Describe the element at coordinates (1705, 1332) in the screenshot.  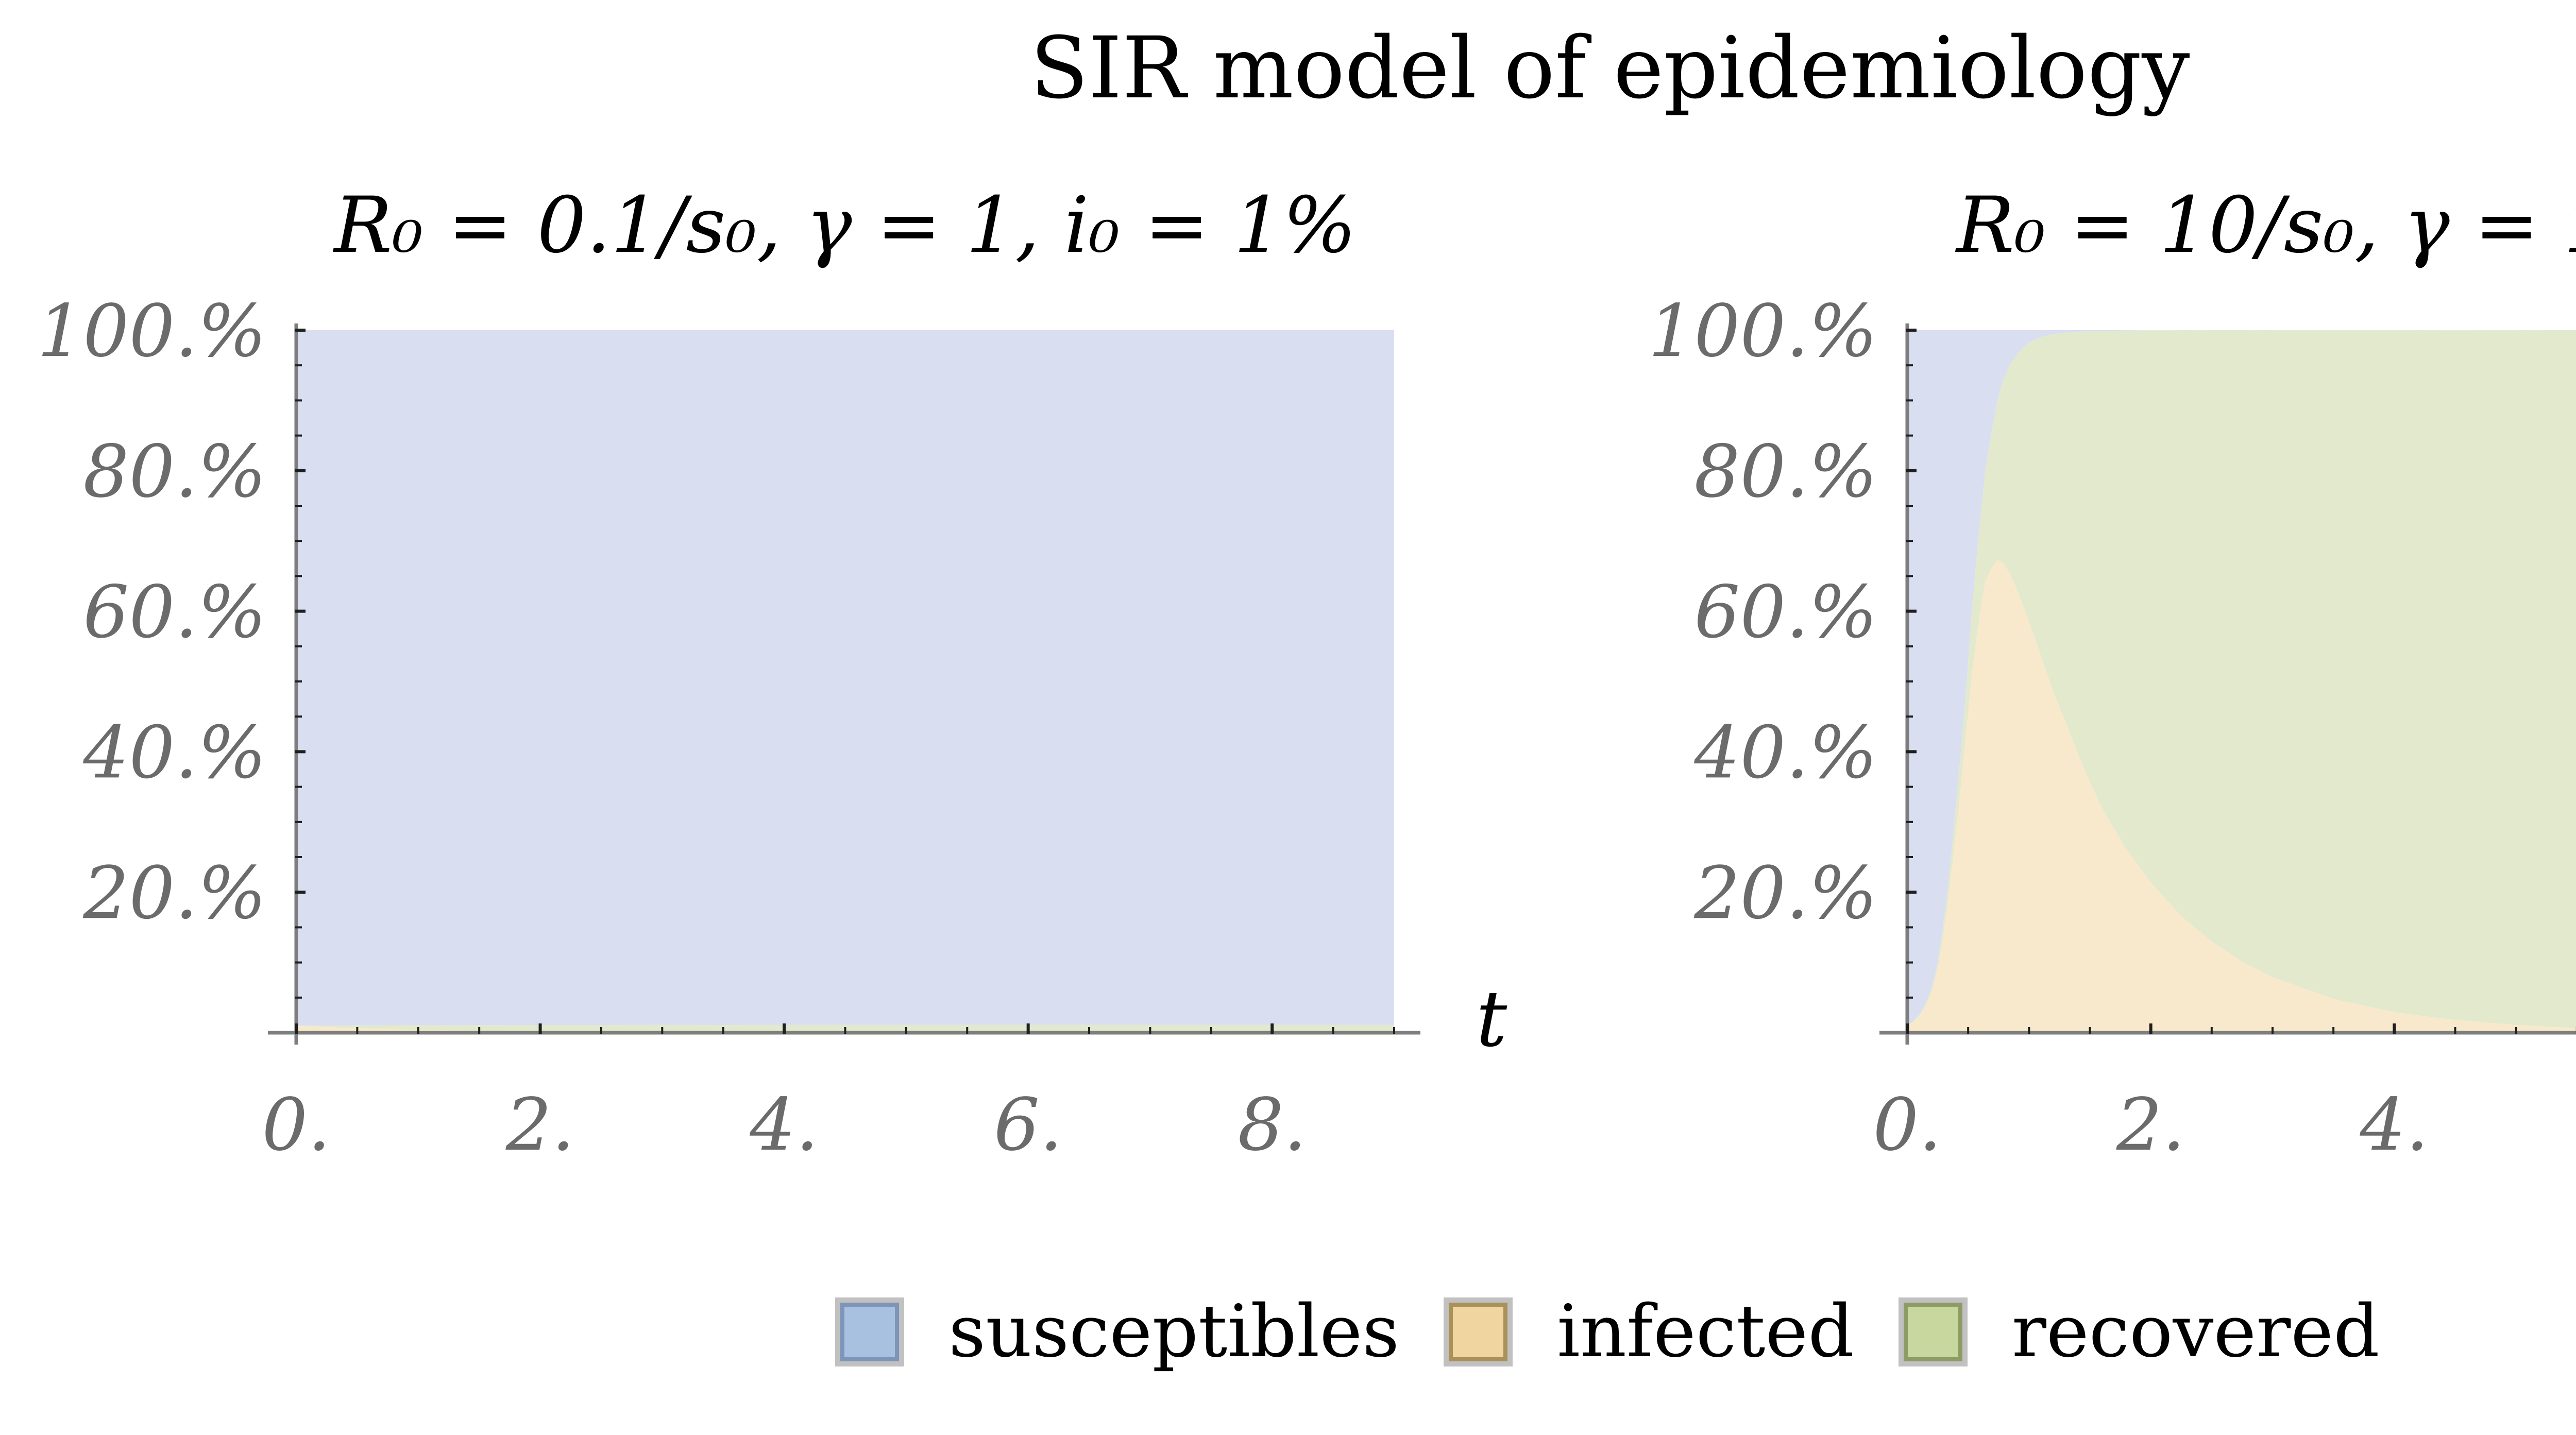
I see `legend-label-infected: infected` at that location.